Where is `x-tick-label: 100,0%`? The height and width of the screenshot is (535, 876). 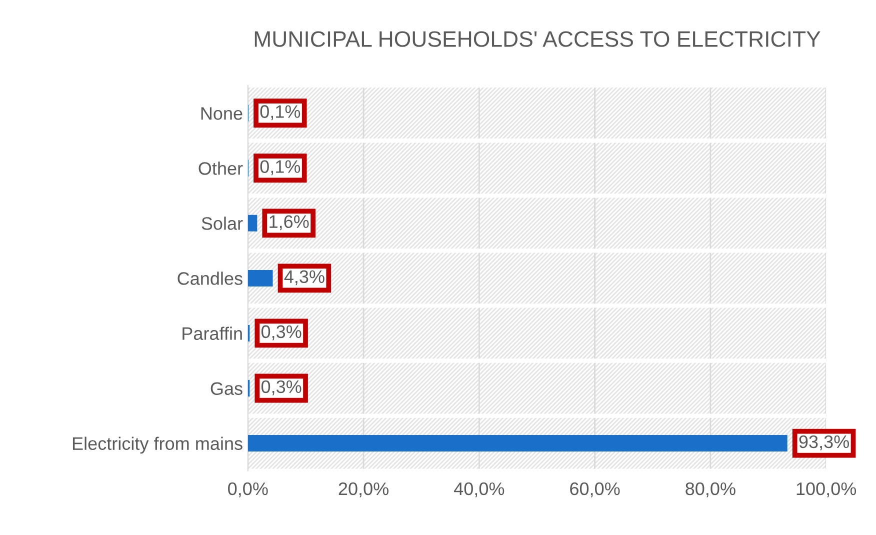 x-tick-label: 100,0% is located at coordinates (826, 490).